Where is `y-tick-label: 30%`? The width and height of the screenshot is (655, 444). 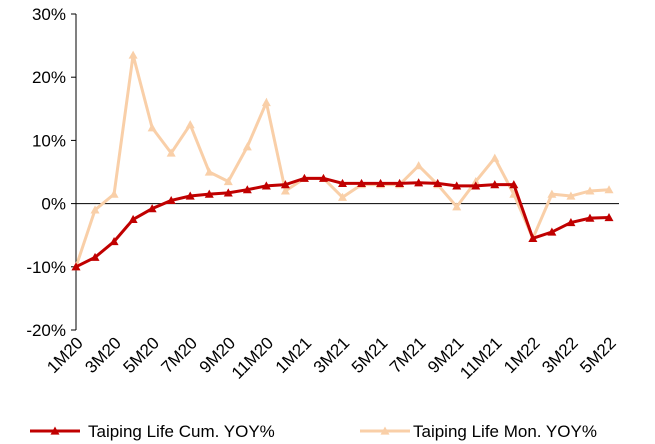
y-tick-label: 30% is located at coordinates (49, 14).